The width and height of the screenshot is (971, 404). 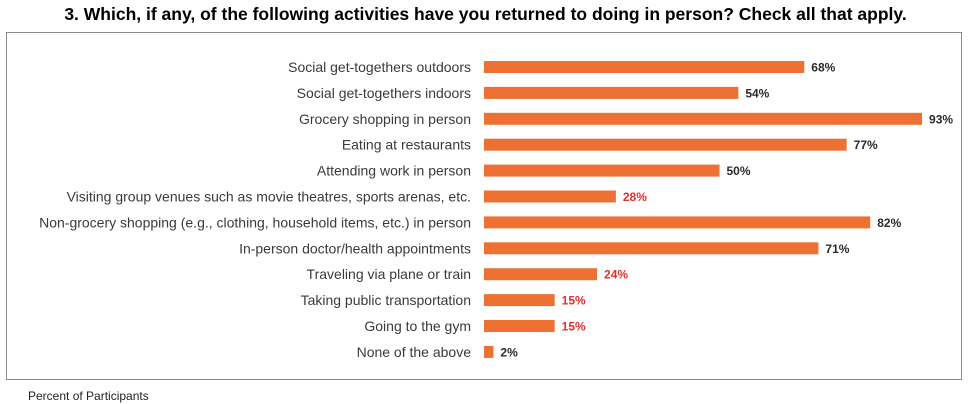 I want to click on category-label: In-person doctor/health appointments, so click(x=355, y=248).